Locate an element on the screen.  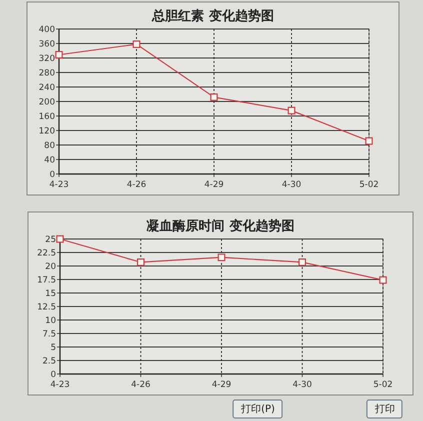
y-tick-label: 120 is located at coordinates (46, 131).